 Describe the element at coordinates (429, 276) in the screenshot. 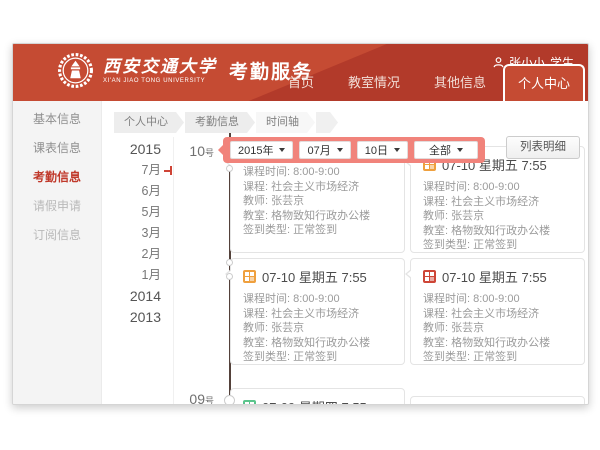

I see `checkin-icon-red` at that location.